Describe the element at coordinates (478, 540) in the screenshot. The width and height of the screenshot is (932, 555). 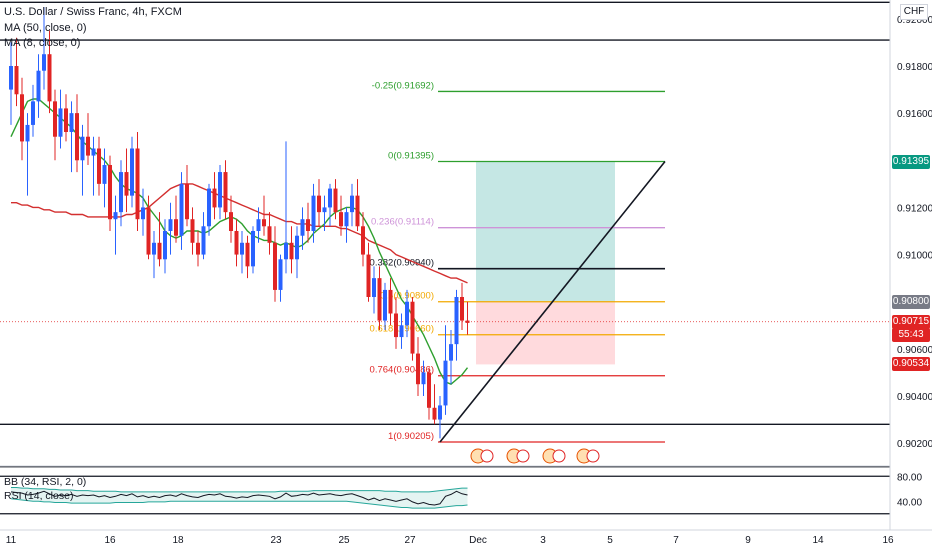
I see `time-tick-label: Dec` at that location.